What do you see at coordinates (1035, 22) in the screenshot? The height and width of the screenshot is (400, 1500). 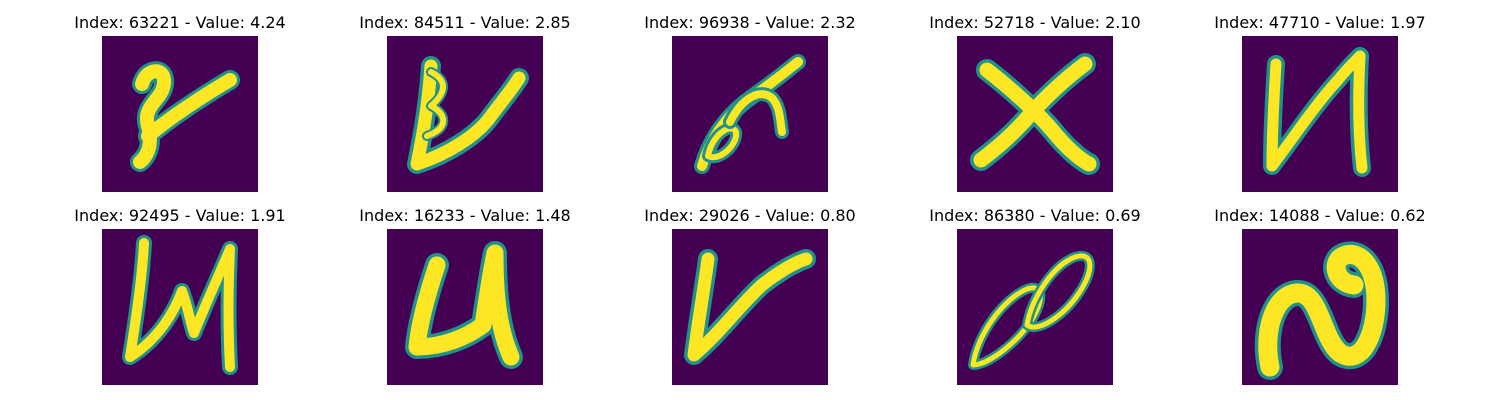 I see `panel-title: Index: 52718 - Value: 2.10` at bounding box center [1035, 22].